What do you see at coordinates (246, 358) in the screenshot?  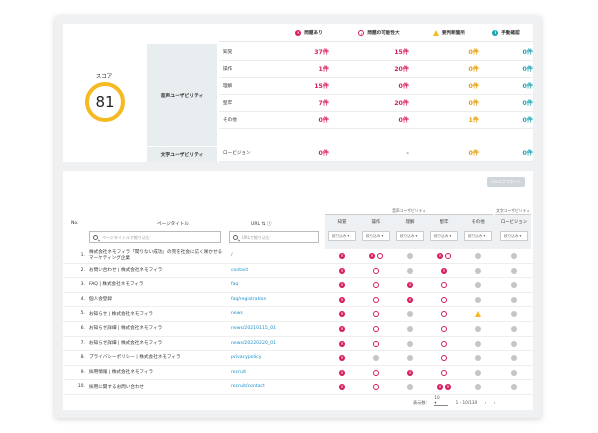 I see `row-url-link: privacypolicy` at bounding box center [246, 358].